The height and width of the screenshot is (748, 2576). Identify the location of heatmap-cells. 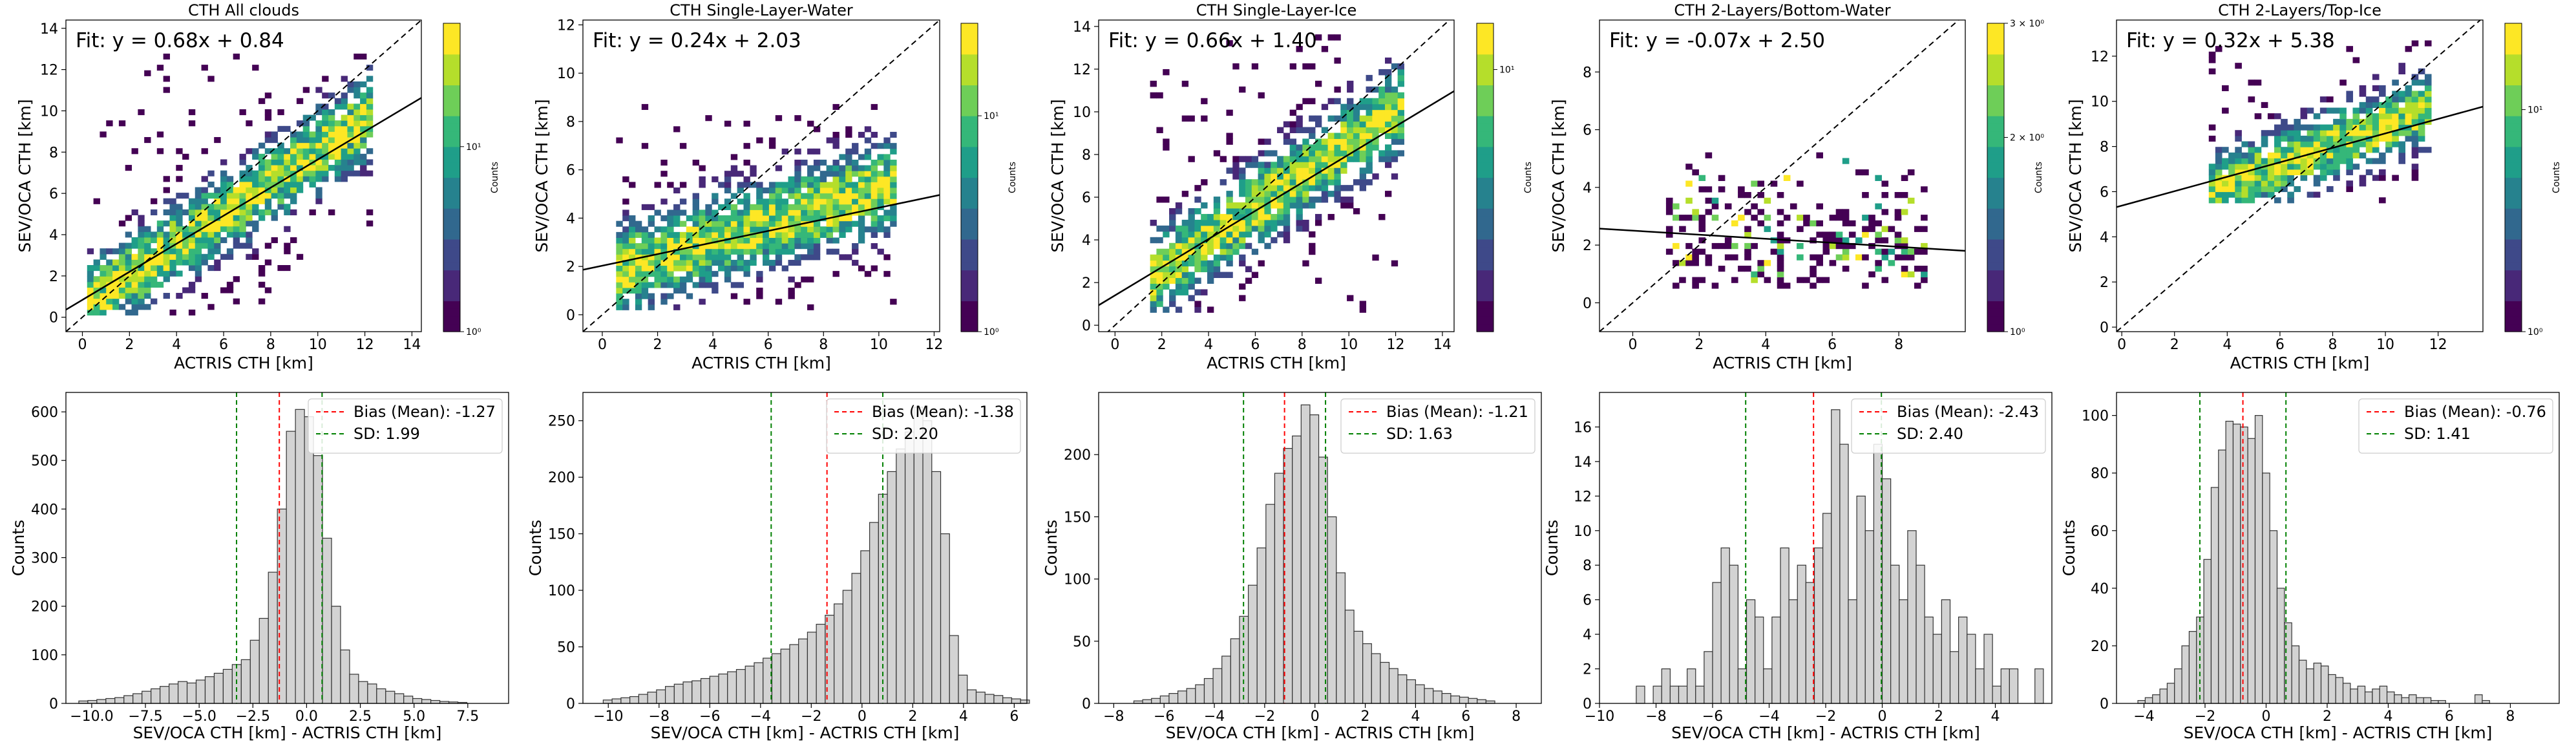
(1276, 176).